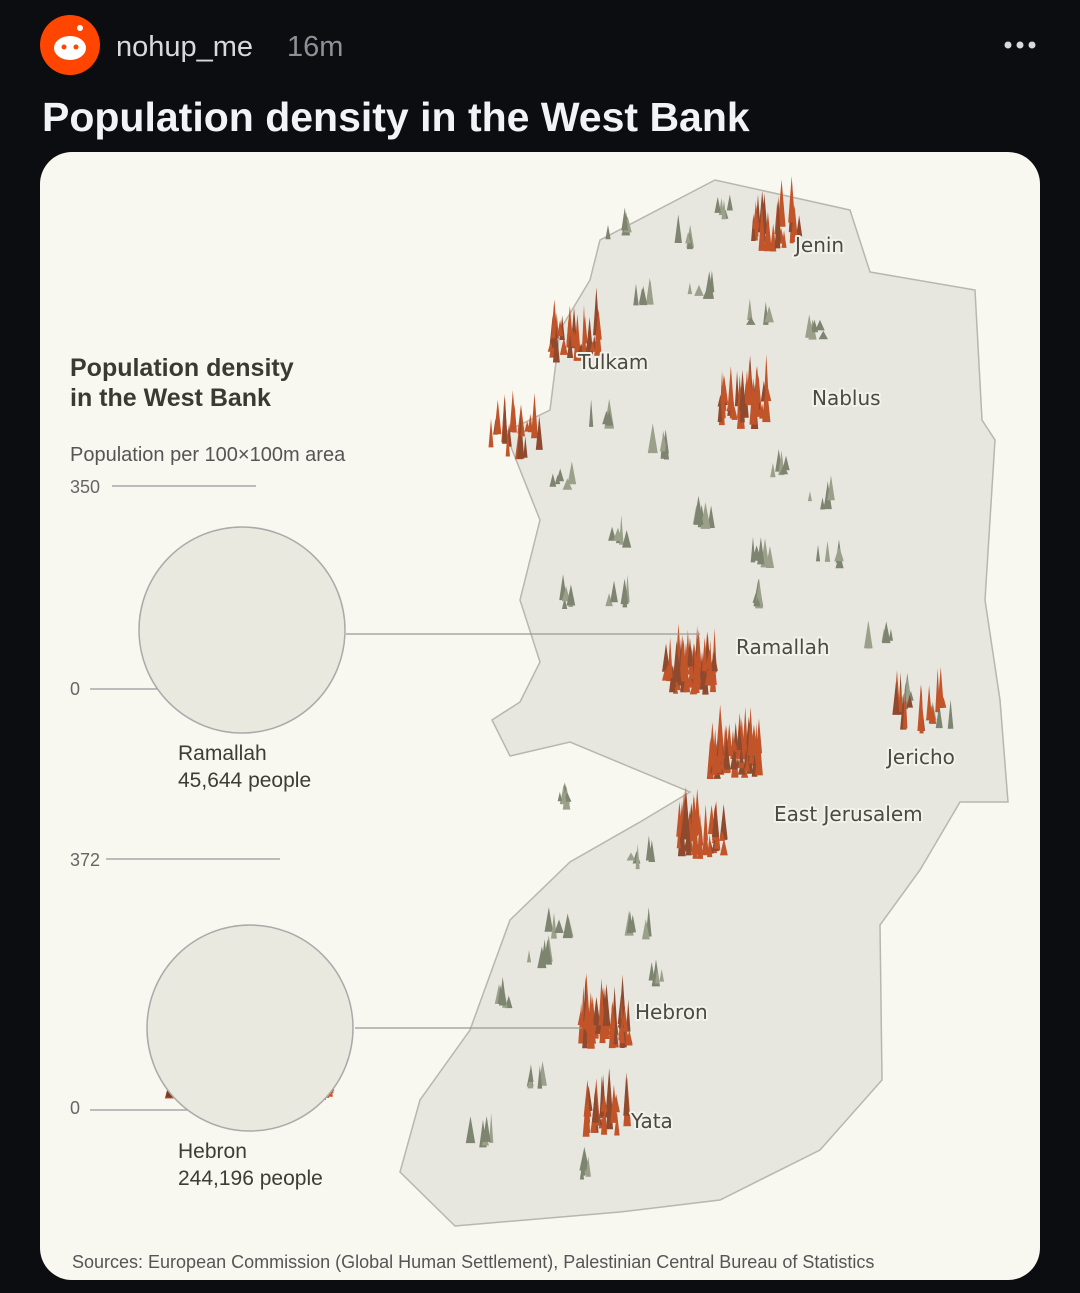  Describe the element at coordinates (250, 1178) in the screenshot. I see `inset-population: 244,196 people` at that location.